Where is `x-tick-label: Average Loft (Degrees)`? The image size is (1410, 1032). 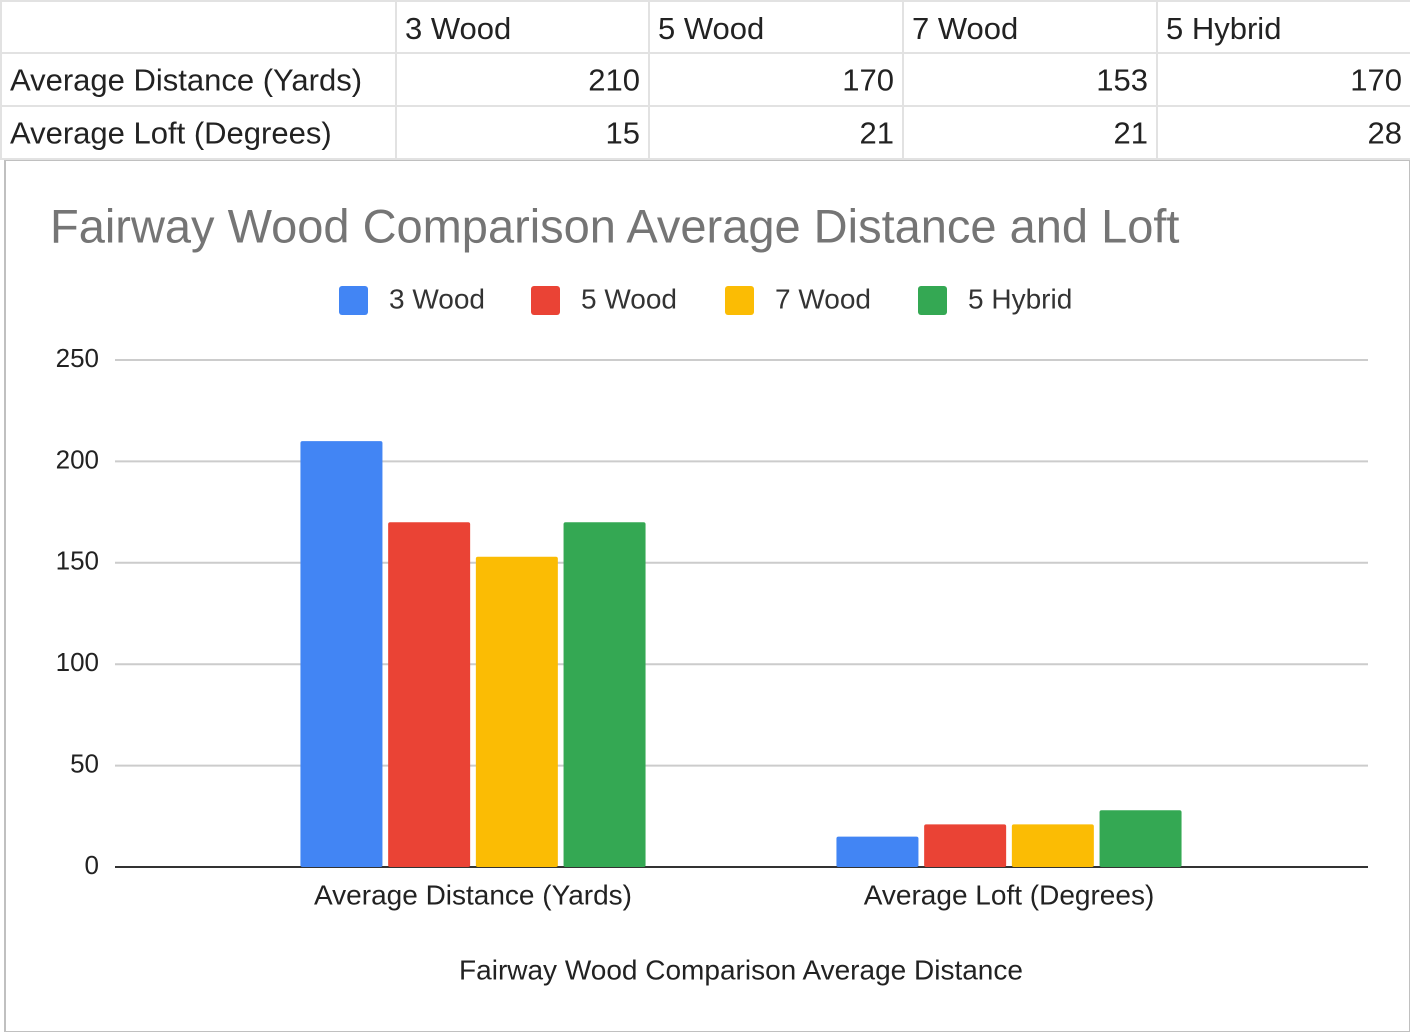 x-tick-label: Average Loft (Degrees) is located at coordinates (1009, 894).